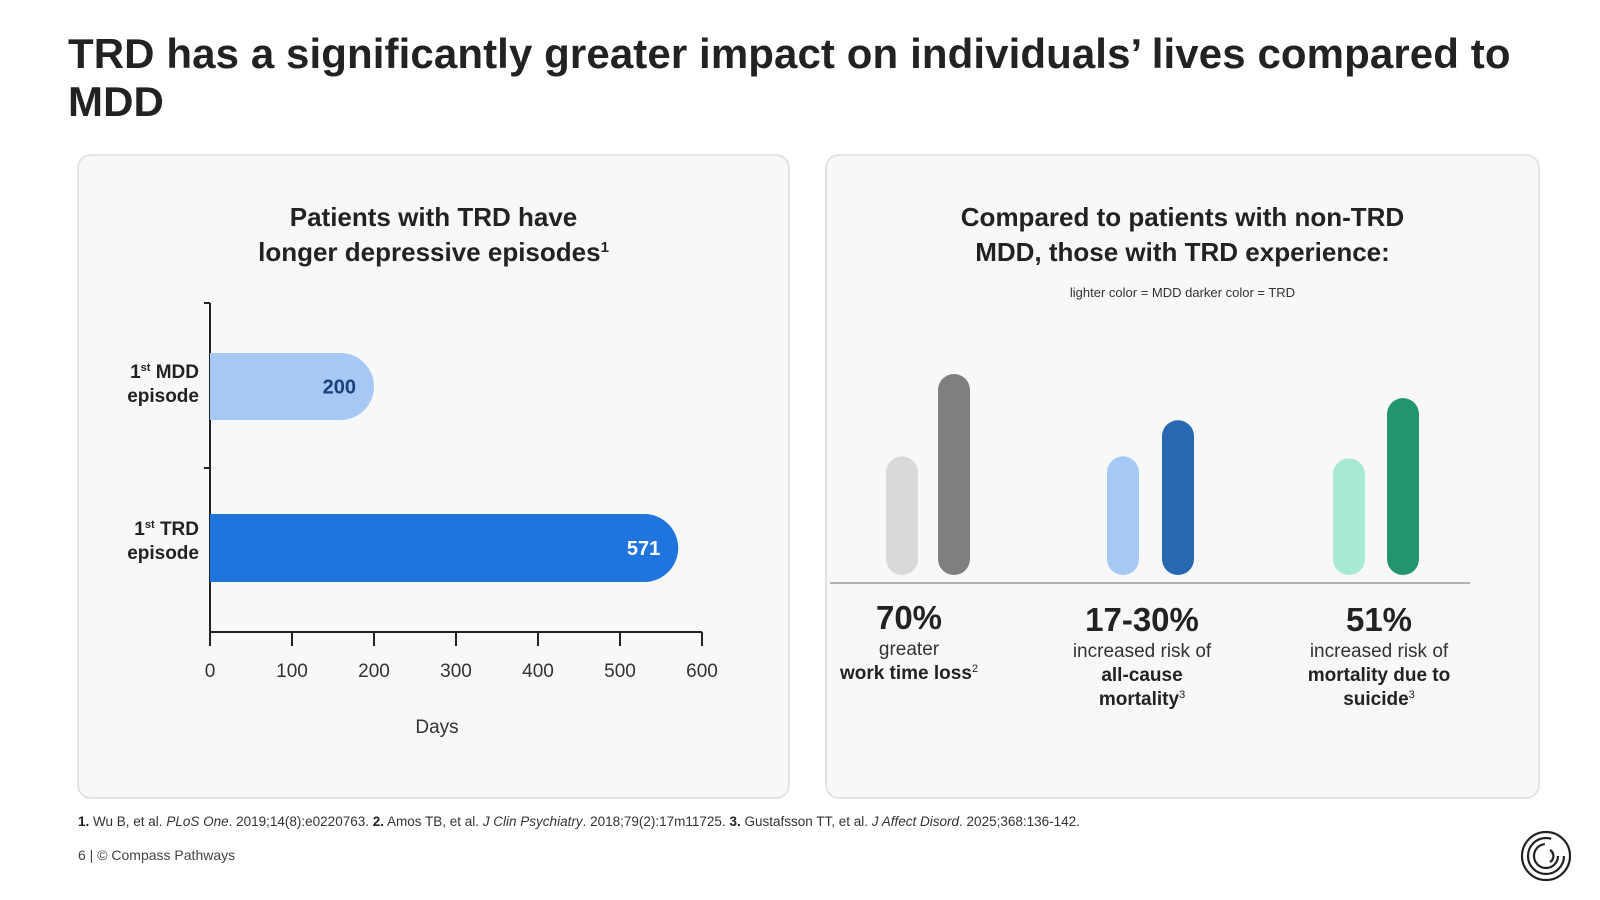 Image resolution: width=1600 pixels, height=900 pixels. What do you see at coordinates (532, 821) in the screenshot?
I see `ref-2-journal: J Clin Psychiatry` at bounding box center [532, 821].